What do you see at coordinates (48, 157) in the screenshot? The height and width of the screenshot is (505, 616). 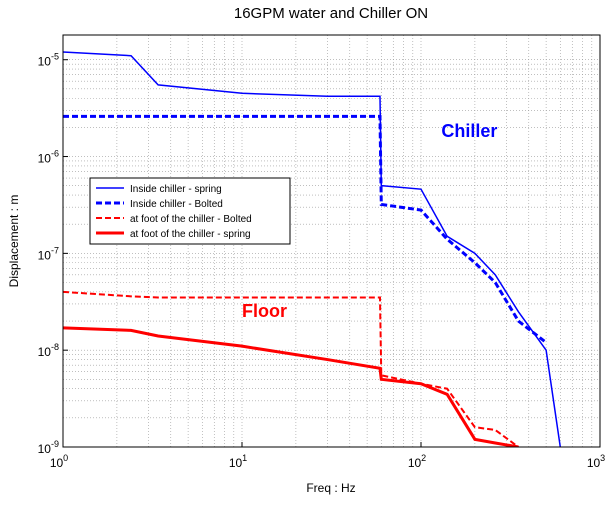 I see `tick-label: 10⁻⁶` at bounding box center [48, 157].